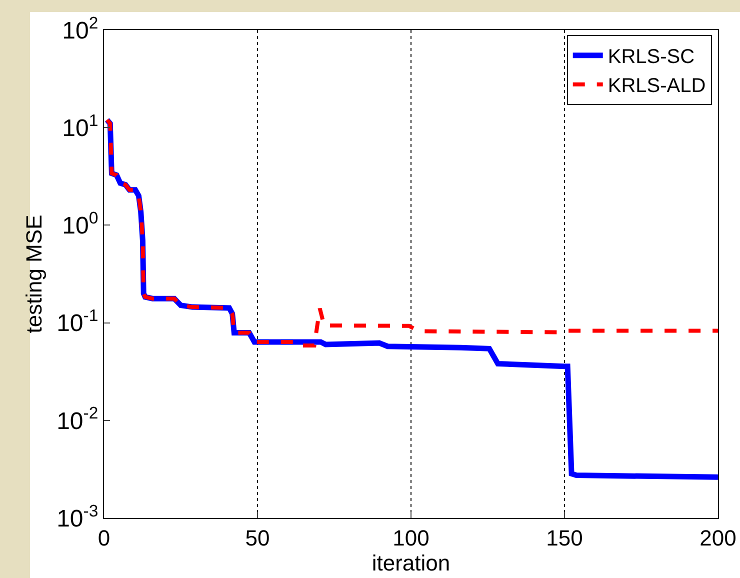  Describe the element at coordinates (80, 224) in the screenshot. I see `y-tick-label: 10$^{0}$` at that location.